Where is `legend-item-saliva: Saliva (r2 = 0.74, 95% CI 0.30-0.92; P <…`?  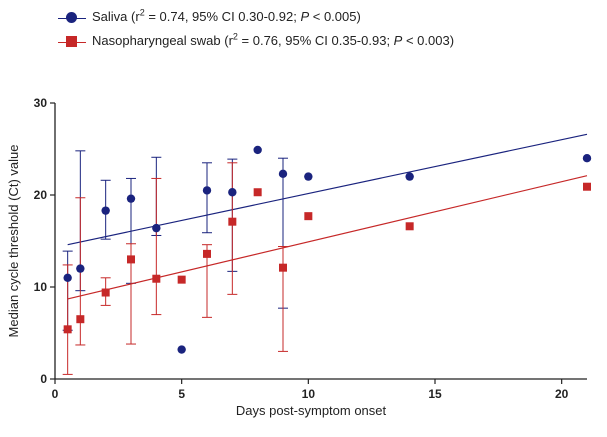 legend-item-saliva: Saliva (r2 = 0.74, 95% CI 0.30-0.92; P <… is located at coordinates (209, 16).